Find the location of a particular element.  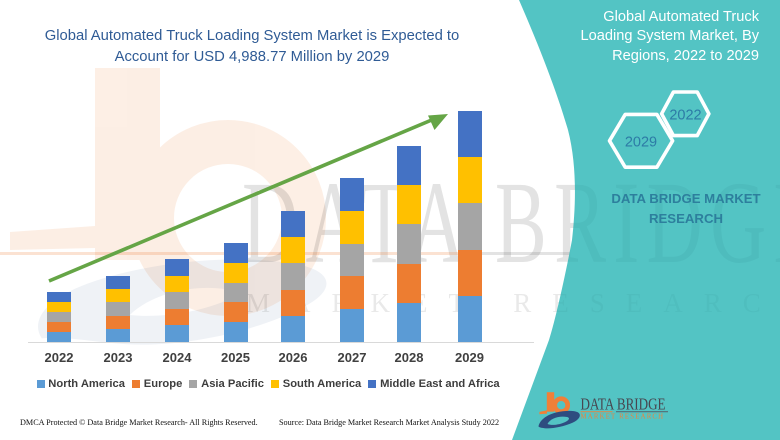

svg-text: DATA BRIDGE is located at coordinates (623, 404).